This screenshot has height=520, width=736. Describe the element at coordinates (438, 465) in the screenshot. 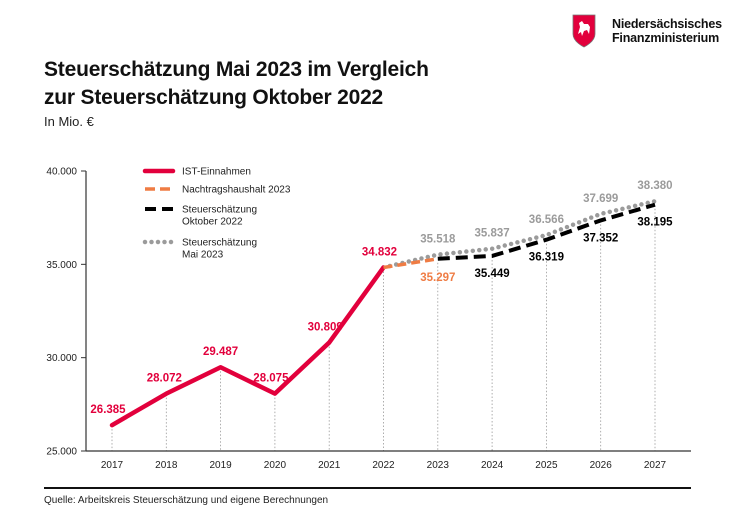

I see `x-tick-label: 2023` at that location.